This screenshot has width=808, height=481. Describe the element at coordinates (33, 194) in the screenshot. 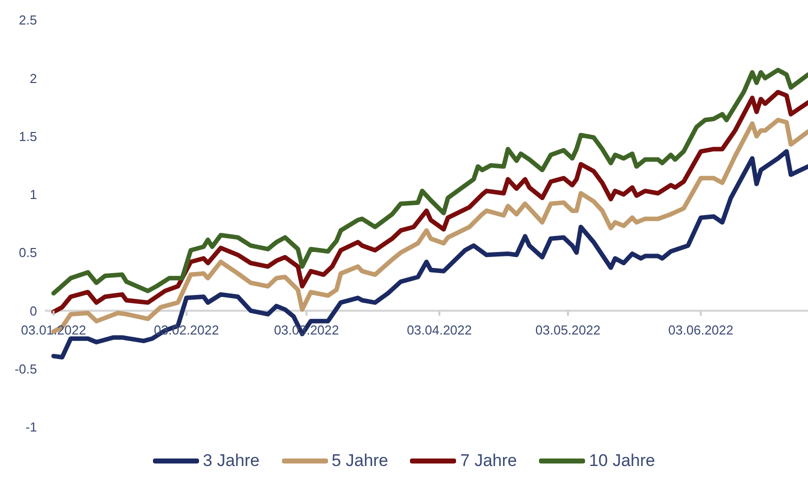

I see `y-tick-label: 1` at that location.